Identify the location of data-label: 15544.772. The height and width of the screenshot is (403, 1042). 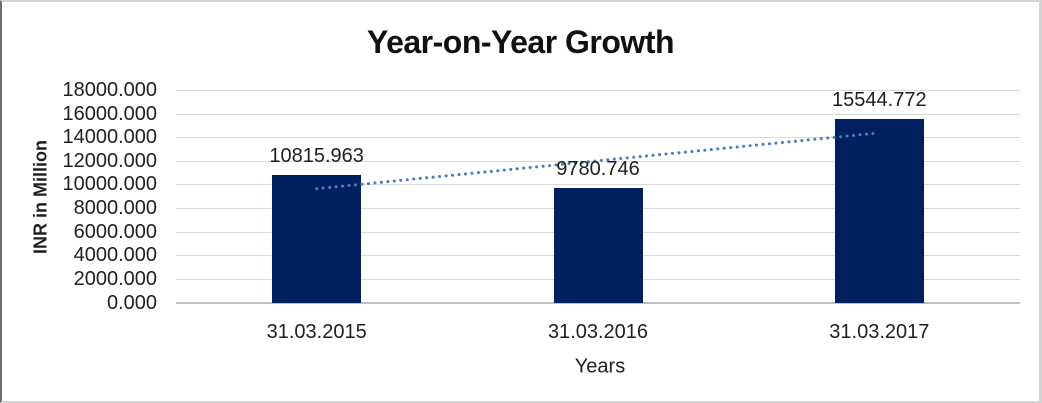
(879, 100).